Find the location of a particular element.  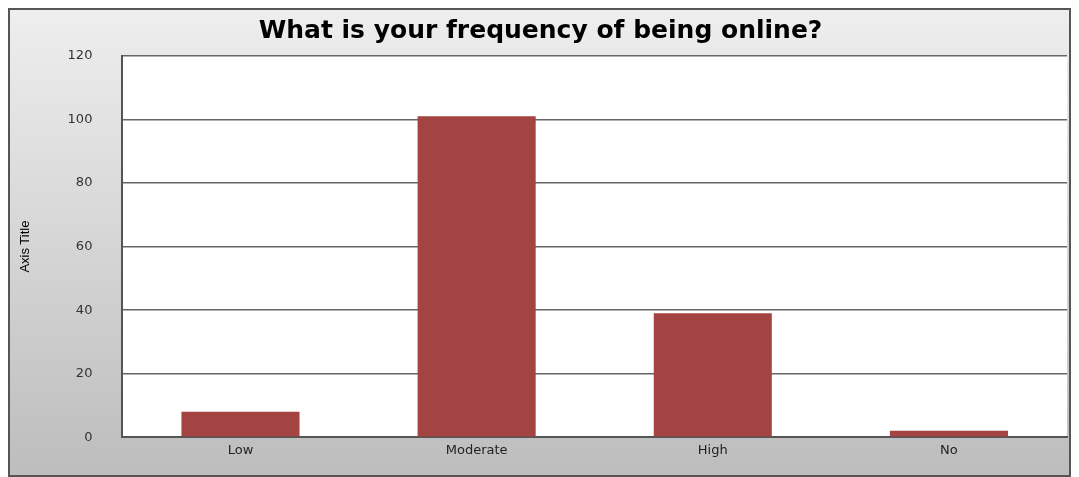

x-tick-label: High is located at coordinates (712, 450).